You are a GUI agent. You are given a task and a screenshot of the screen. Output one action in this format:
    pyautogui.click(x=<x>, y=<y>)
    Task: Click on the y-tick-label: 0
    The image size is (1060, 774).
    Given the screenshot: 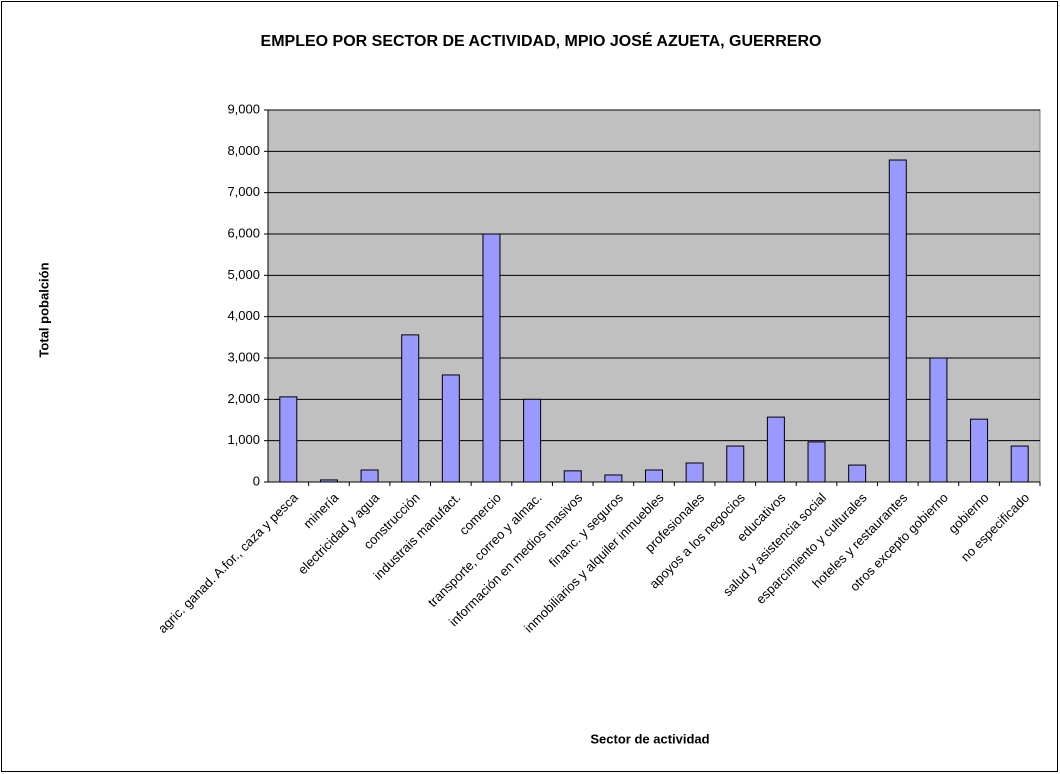 What is the action you would take?
    pyautogui.click(x=256, y=480)
    